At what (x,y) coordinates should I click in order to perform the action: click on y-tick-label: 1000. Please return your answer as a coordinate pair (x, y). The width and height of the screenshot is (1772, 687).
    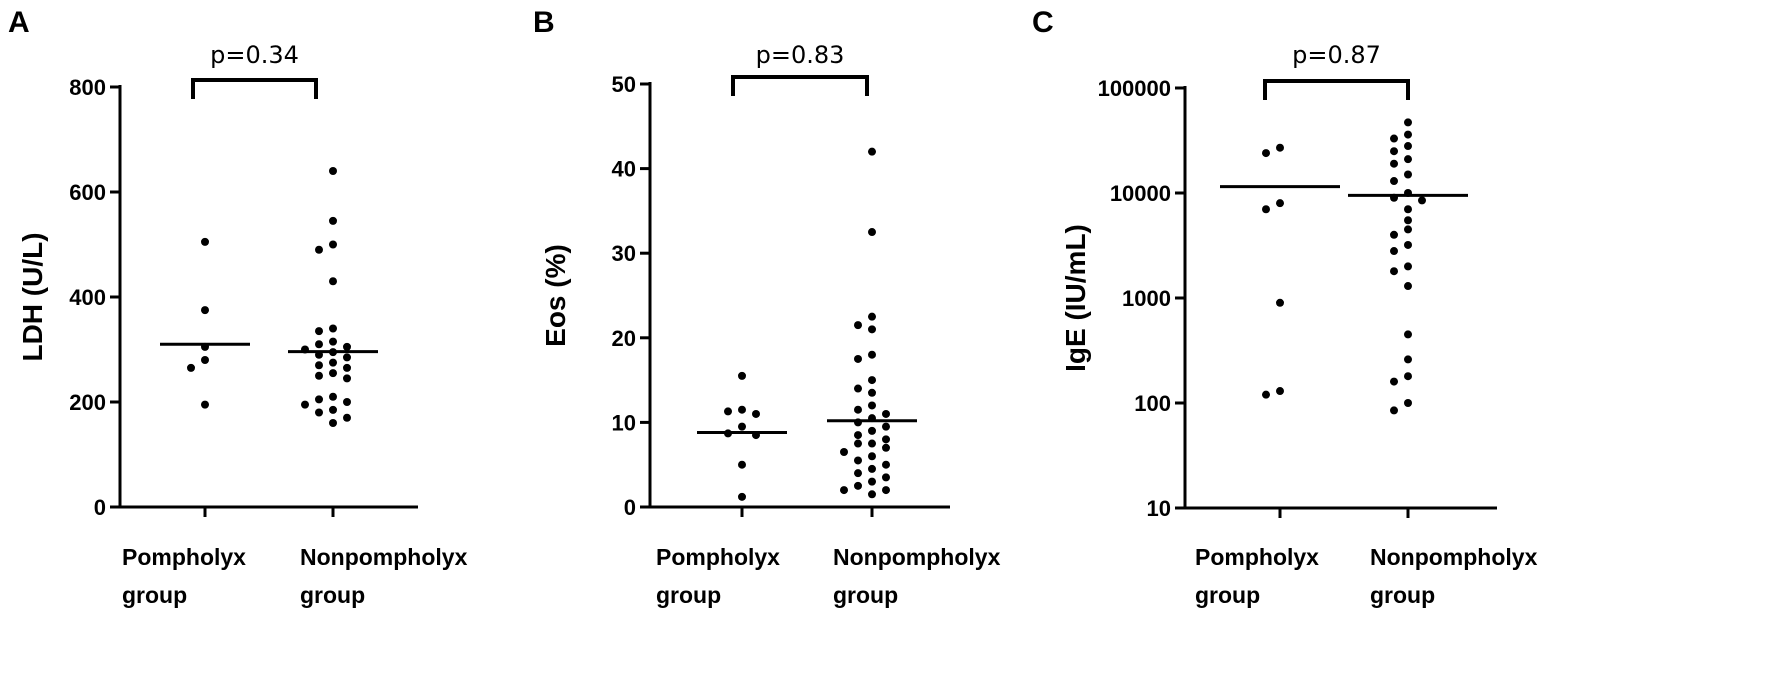
    Looking at the image, I should click on (1146, 298).